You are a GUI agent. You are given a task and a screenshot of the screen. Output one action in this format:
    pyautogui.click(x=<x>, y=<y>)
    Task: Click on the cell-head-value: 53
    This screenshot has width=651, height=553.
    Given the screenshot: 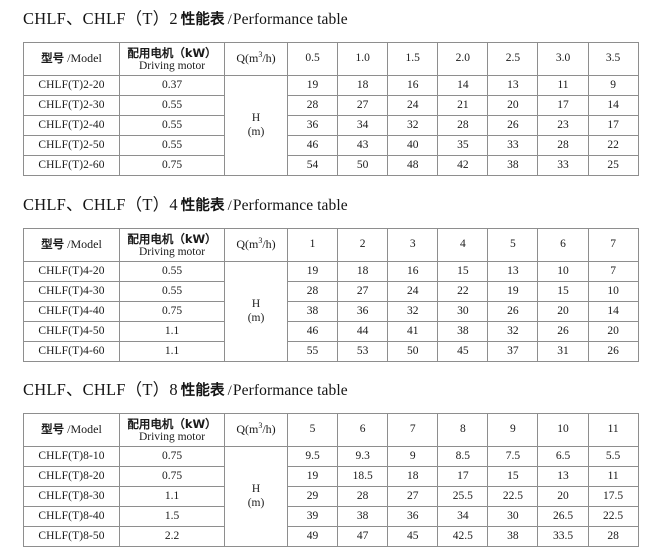 What is the action you would take?
    pyautogui.click(x=363, y=351)
    